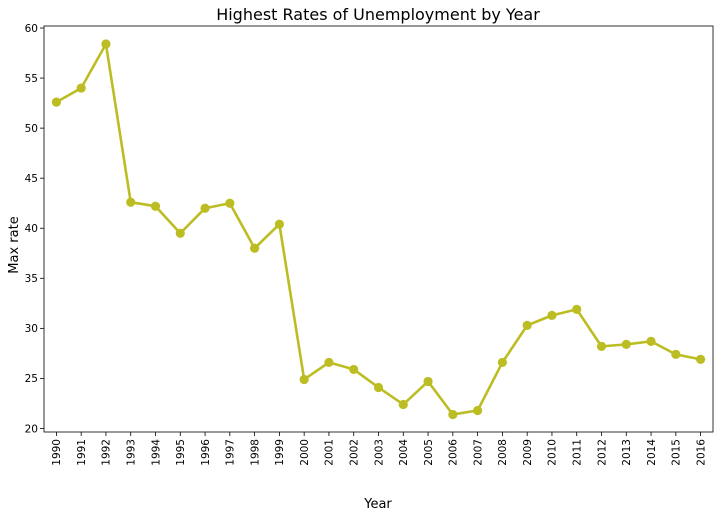 The height and width of the screenshot is (516, 720). Describe the element at coordinates (31, 29) in the screenshot. I see `y-tick-label: 60` at that location.